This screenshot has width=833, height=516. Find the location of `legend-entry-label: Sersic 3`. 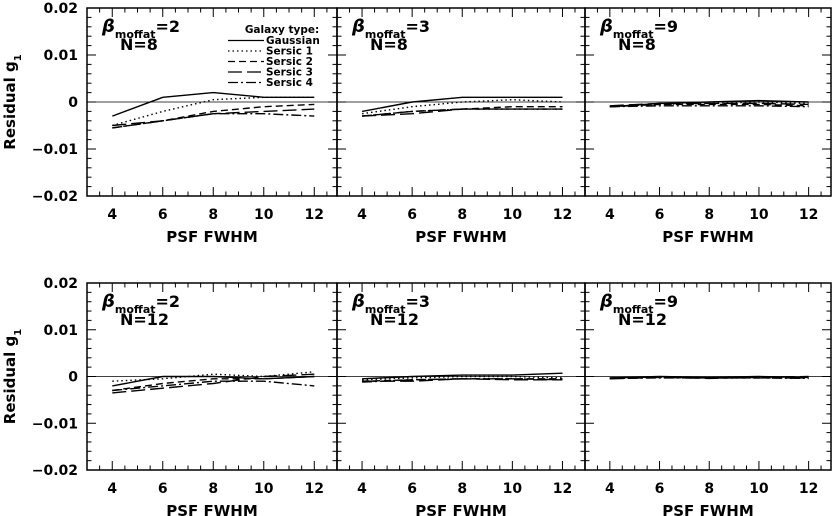

legend-entry-label: Sersic 3 is located at coordinates (289, 73).